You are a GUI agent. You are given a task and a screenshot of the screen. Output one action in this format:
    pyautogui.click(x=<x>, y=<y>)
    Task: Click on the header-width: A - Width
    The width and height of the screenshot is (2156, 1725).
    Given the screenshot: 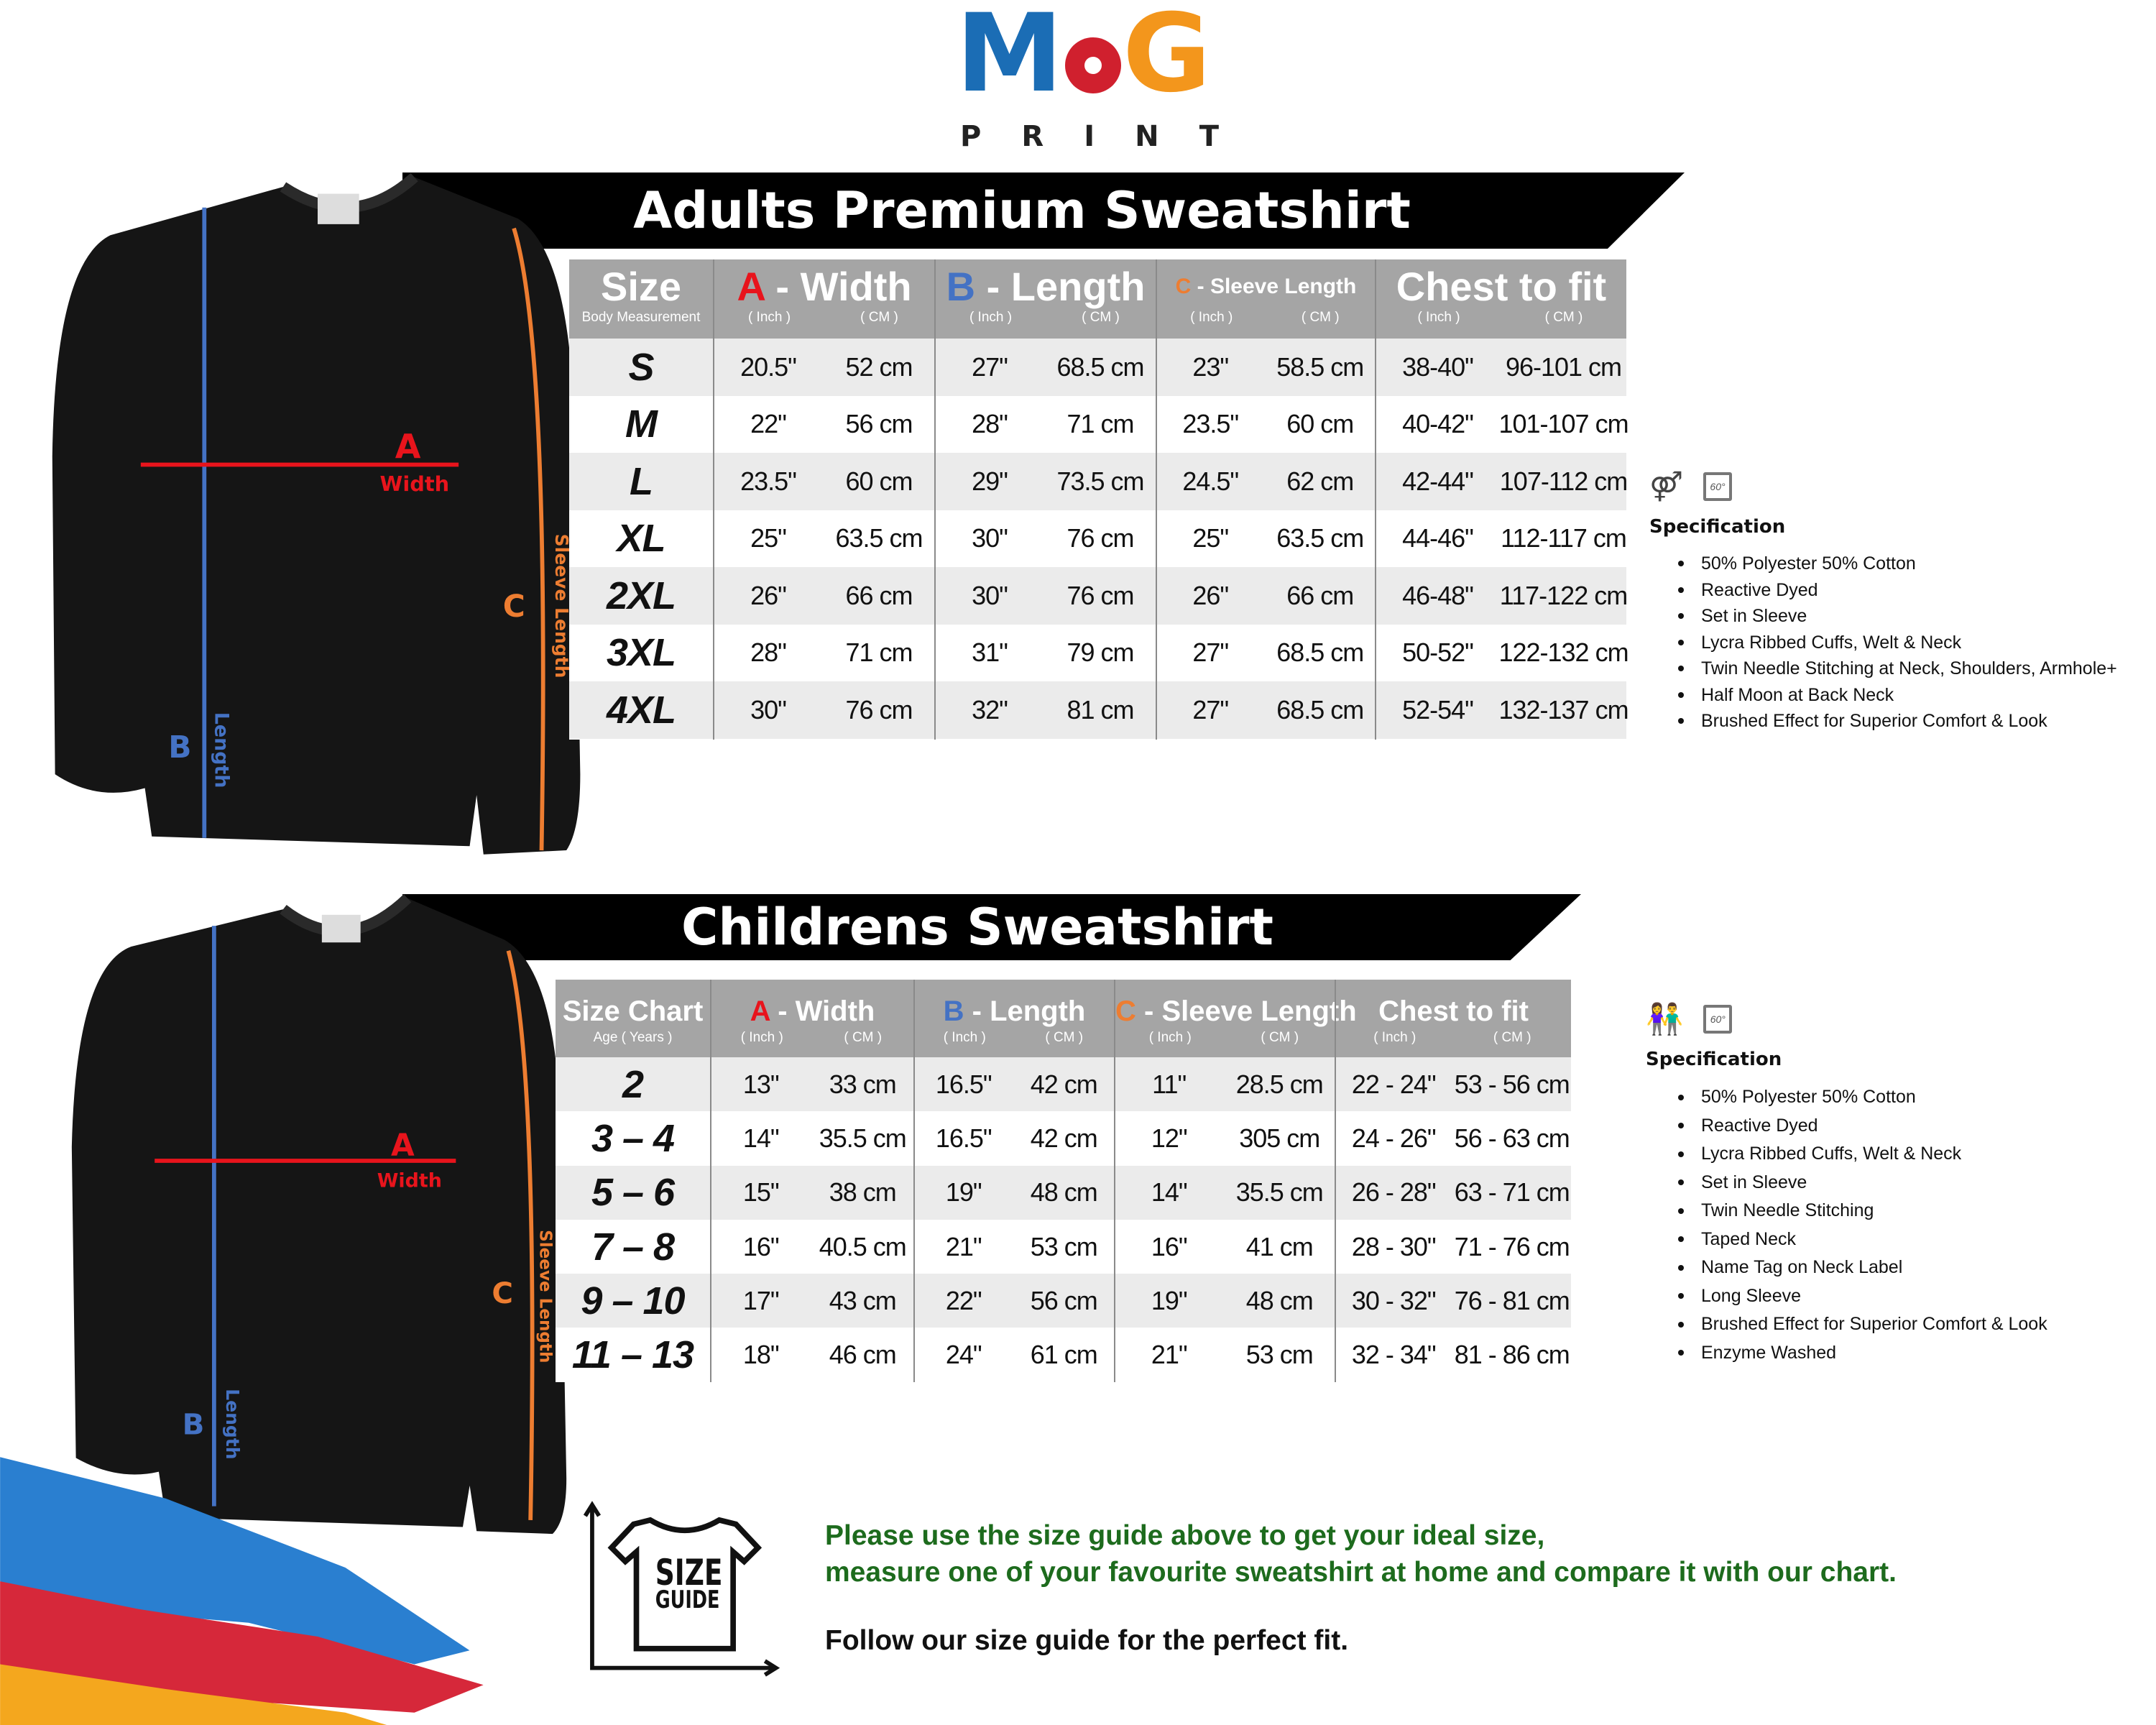 What is the action you would take?
    pyautogui.click(x=824, y=286)
    